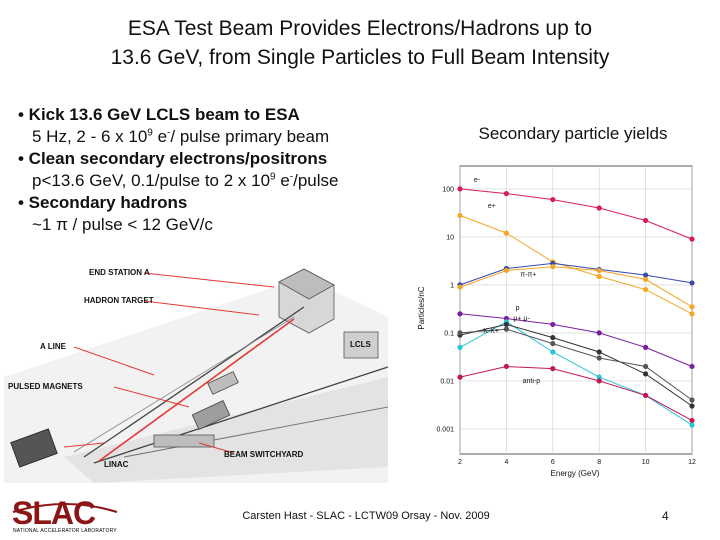 The height and width of the screenshot is (540, 720). What do you see at coordinates (119, 272) in the screenshot?
I see `map-label-end-station: END STATION A` at bounding box center [119, 272].